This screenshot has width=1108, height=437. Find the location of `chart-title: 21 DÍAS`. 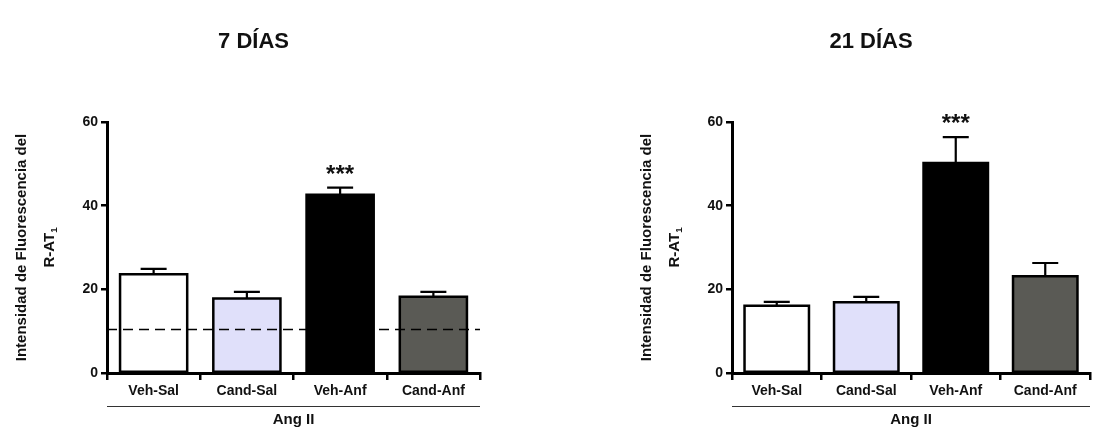

chart-title: 21 DÍAS is located at coordinates (871, 40).